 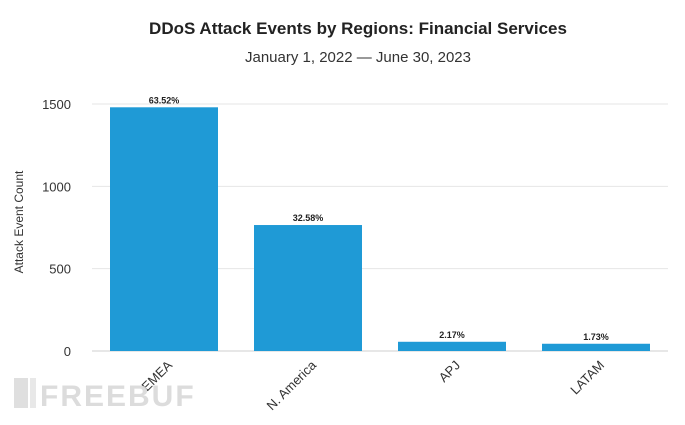 What do you see at coordinates (449, 371) in the screenshot?
I see `x-tick-label: APJ` at bounding box center [449, 371].